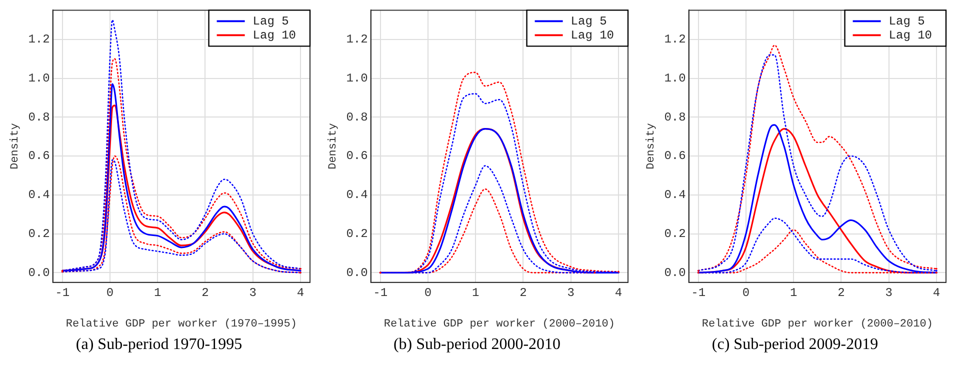 This screenshot has width=956, height=368. Describe the element at coordinates (477, 345) in the screenshot. I see `text: (b) Sub-period 2000-2010` at that location.